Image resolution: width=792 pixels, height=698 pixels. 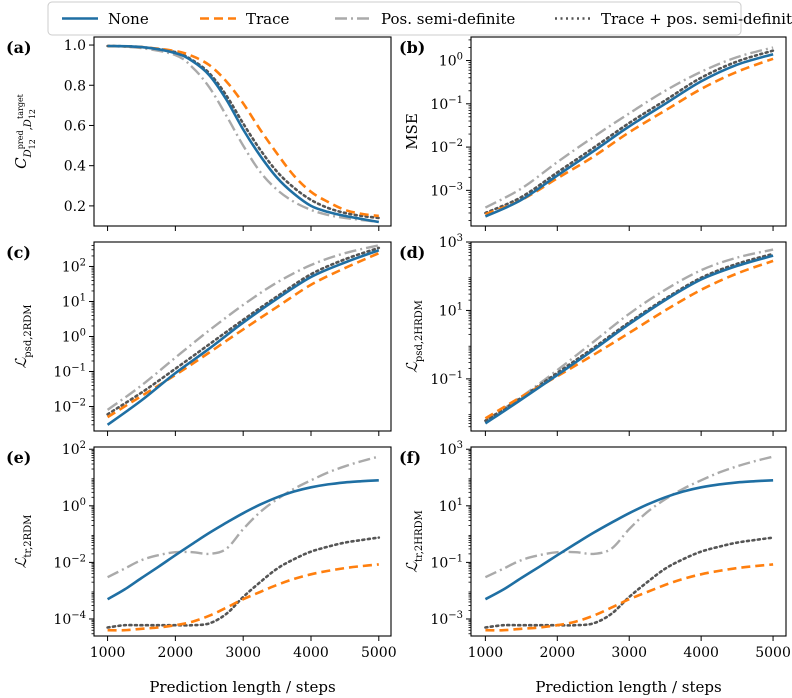 I want to click on series-line-e-psd, so click(x=243, y=517).